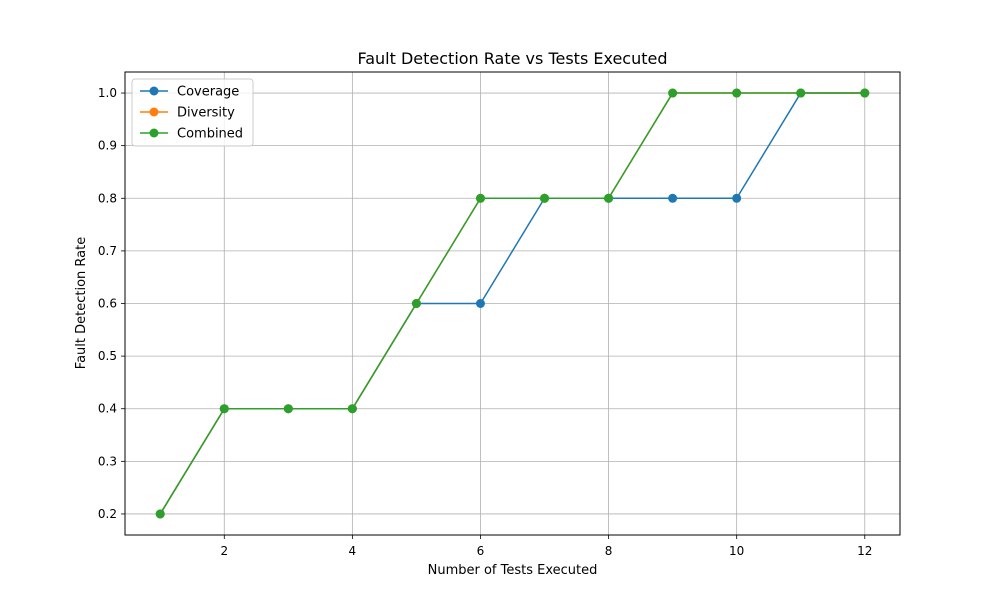 This screenshot has width=1000, height=604. What do you see at coordinates (107, 251) in the screenshot?
I see `y-tick-label: 0.7` at bounding box center [107, 251].